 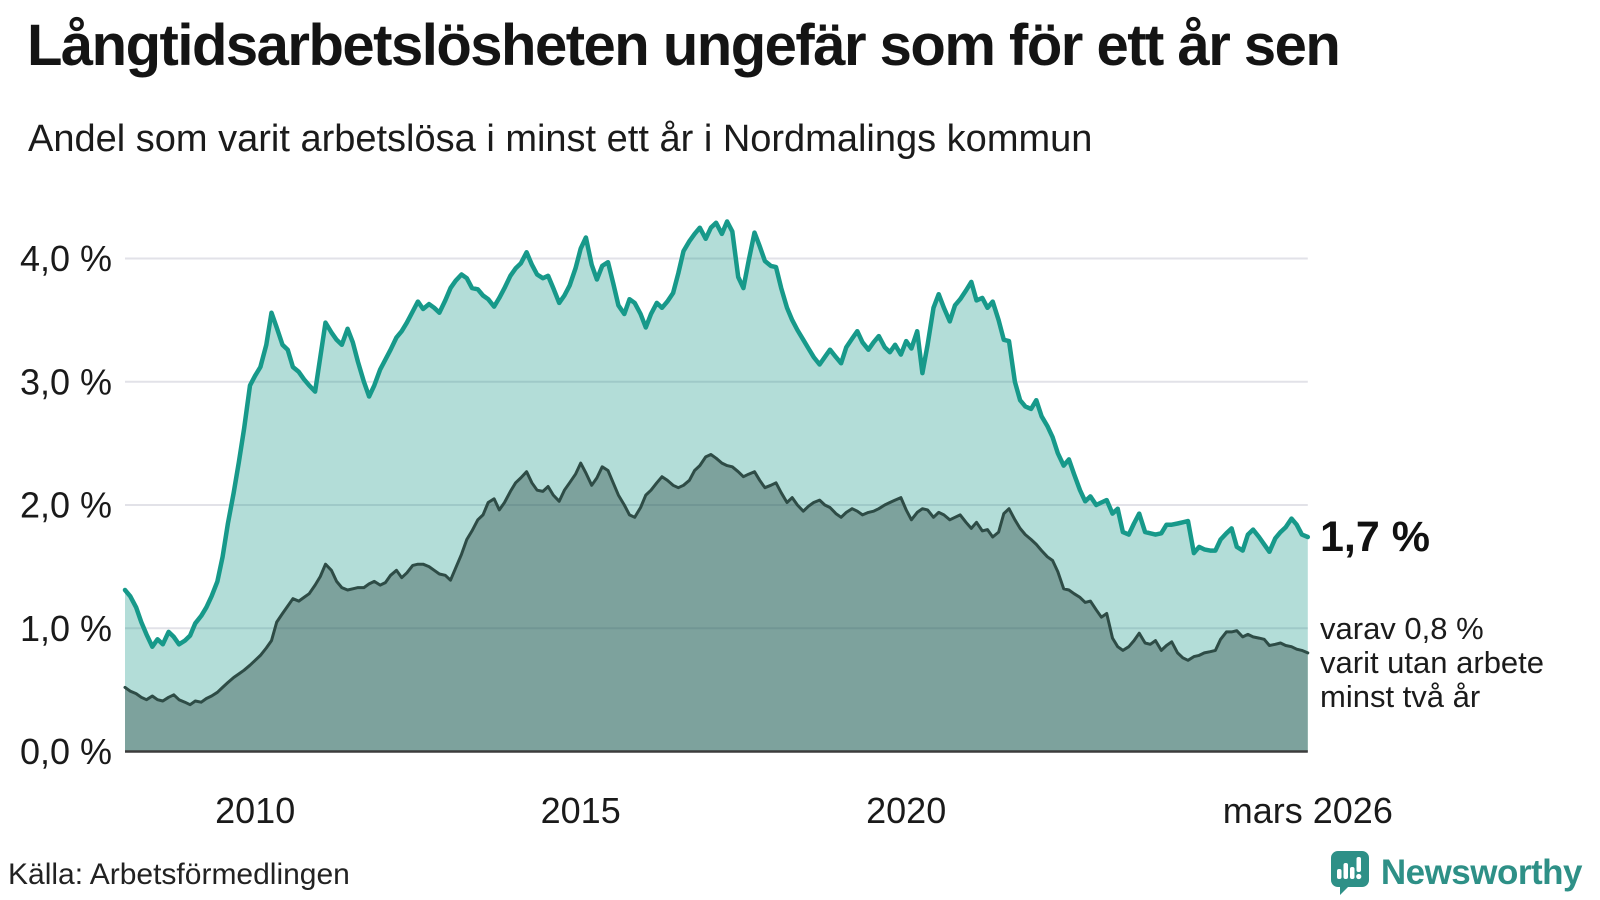 What do you see at coordinates (1481, 872) in the screenshot?
I see `brand-name: Newsworthy` at bounding box center [1481, 872].